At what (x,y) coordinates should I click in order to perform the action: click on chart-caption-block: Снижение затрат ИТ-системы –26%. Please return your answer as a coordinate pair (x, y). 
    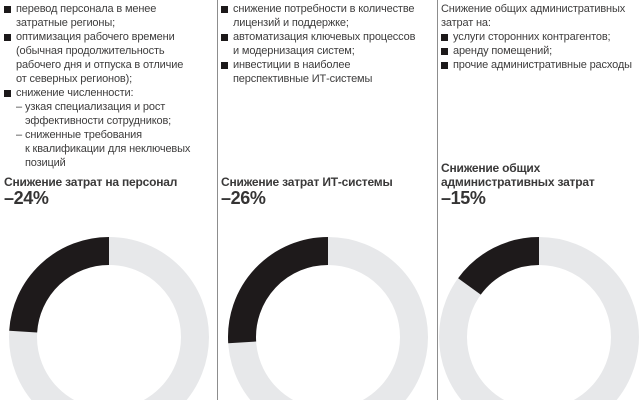
    Looking at the image, I should click on (328, 191).